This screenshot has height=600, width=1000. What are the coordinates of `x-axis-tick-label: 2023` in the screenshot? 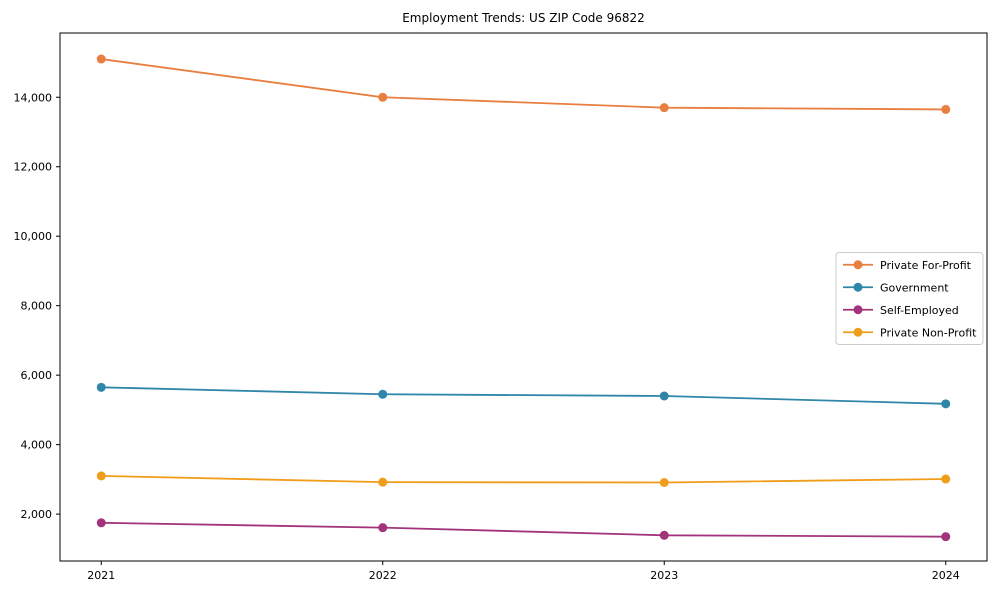 It's located at (664, 575).